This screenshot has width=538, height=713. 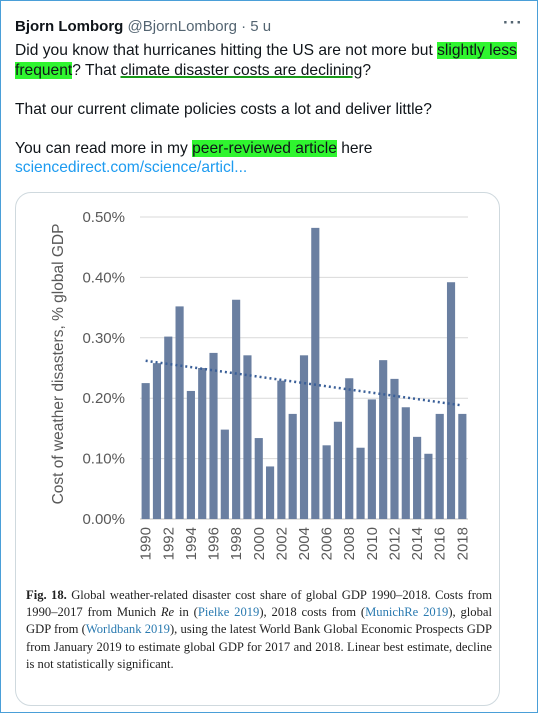 What do you see at coordinates (349, 543) in the screenshot?
I see `x-tick-label: 2008` at bounding box center [349, 543].